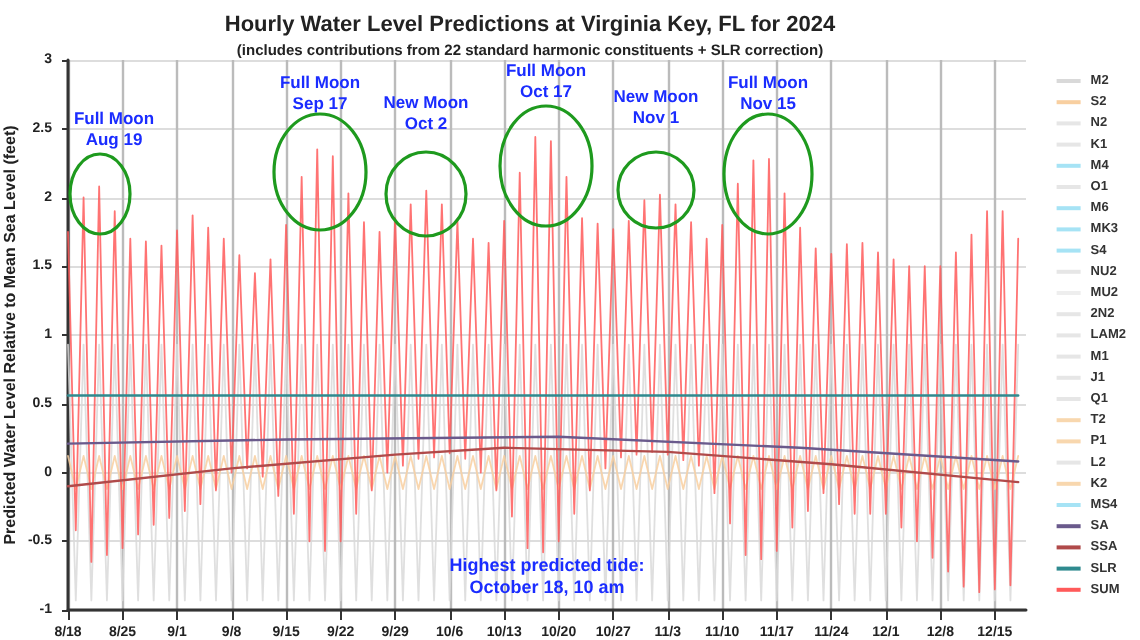 The image size is (1140, 640). What do you see at coordinates (768, 92) in the screenshot?
I see `annotation: Full Moon Nov 15` at bounding box center [768, 92].